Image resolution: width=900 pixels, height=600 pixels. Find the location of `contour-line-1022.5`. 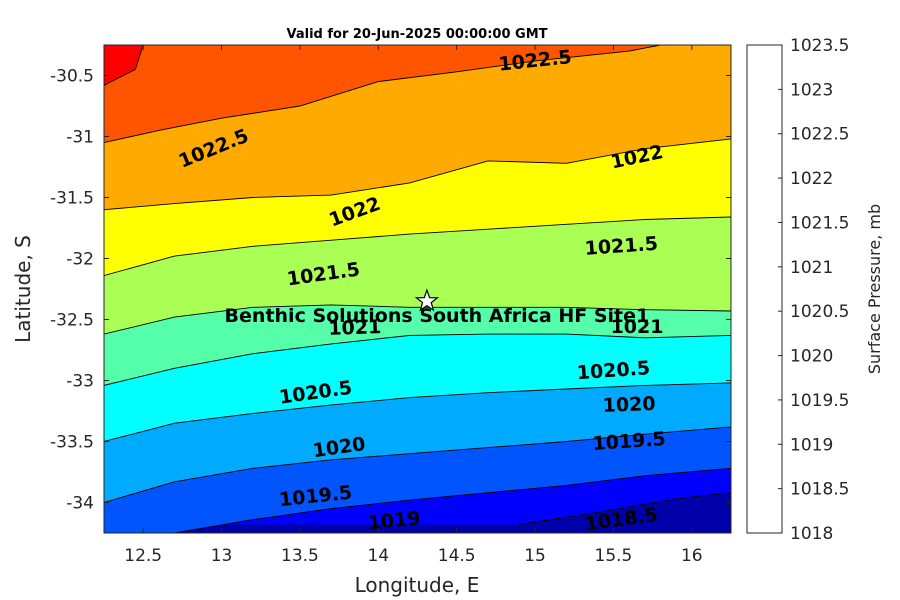

contour-line-1022.5 is located at coordinates (382, 94).